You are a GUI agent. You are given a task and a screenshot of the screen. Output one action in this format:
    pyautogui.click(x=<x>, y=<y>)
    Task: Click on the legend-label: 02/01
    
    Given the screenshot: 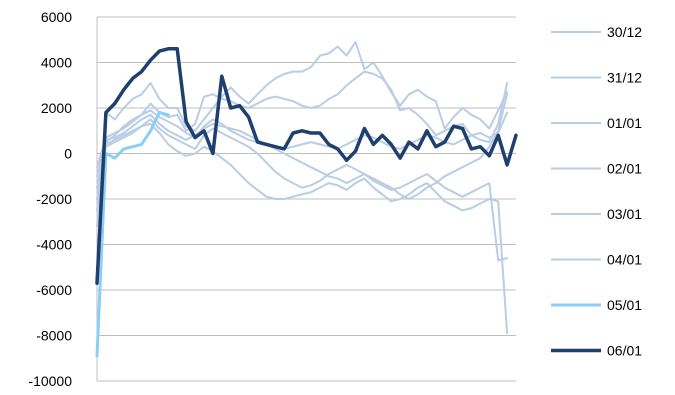 What is the action you would take?
    pyautogui.click(x=624, y=169)
    